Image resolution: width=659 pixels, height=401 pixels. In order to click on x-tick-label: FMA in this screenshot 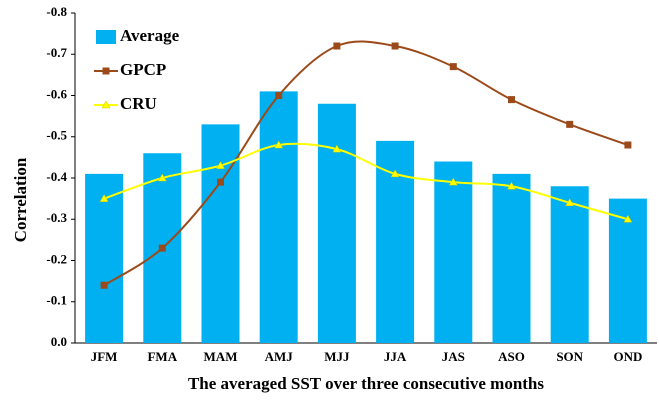, I will do `click(162, 356)`.